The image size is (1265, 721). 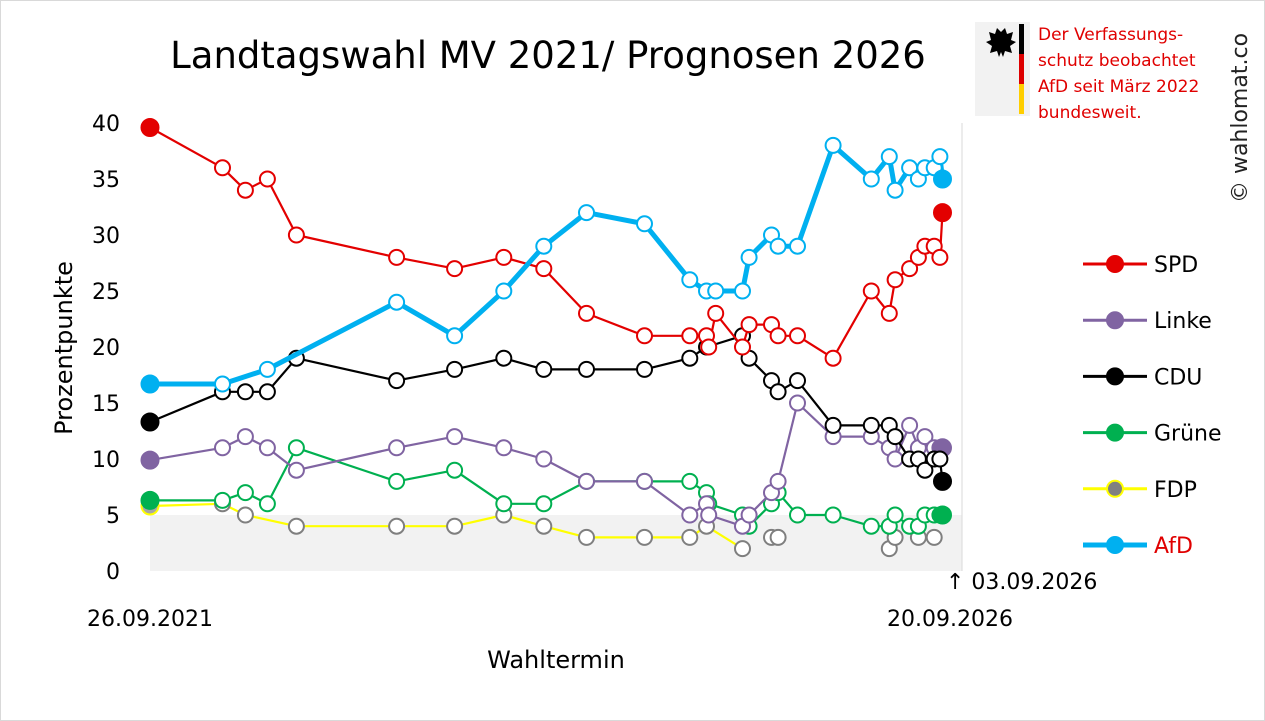 What do you see at coordinates (113, 572) in the screenshot?
I see `y-tick-label: 0` at bounding box center [113, 572].